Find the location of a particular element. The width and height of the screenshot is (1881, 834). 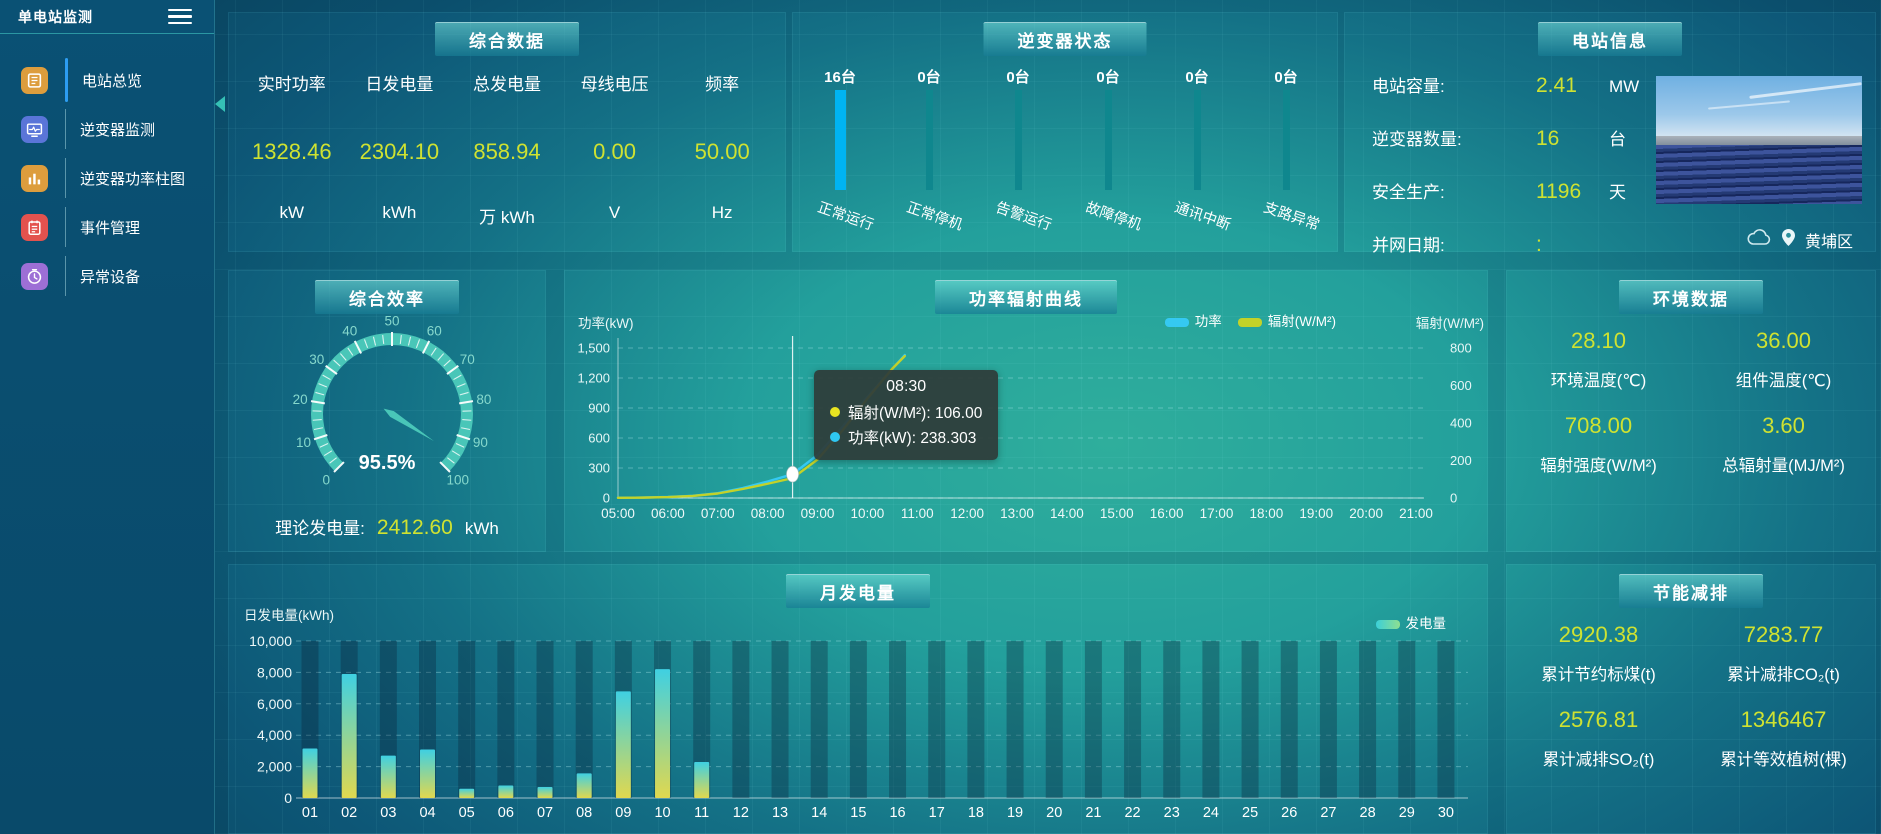

series-dot-icon is located at coordinates (835, 412).